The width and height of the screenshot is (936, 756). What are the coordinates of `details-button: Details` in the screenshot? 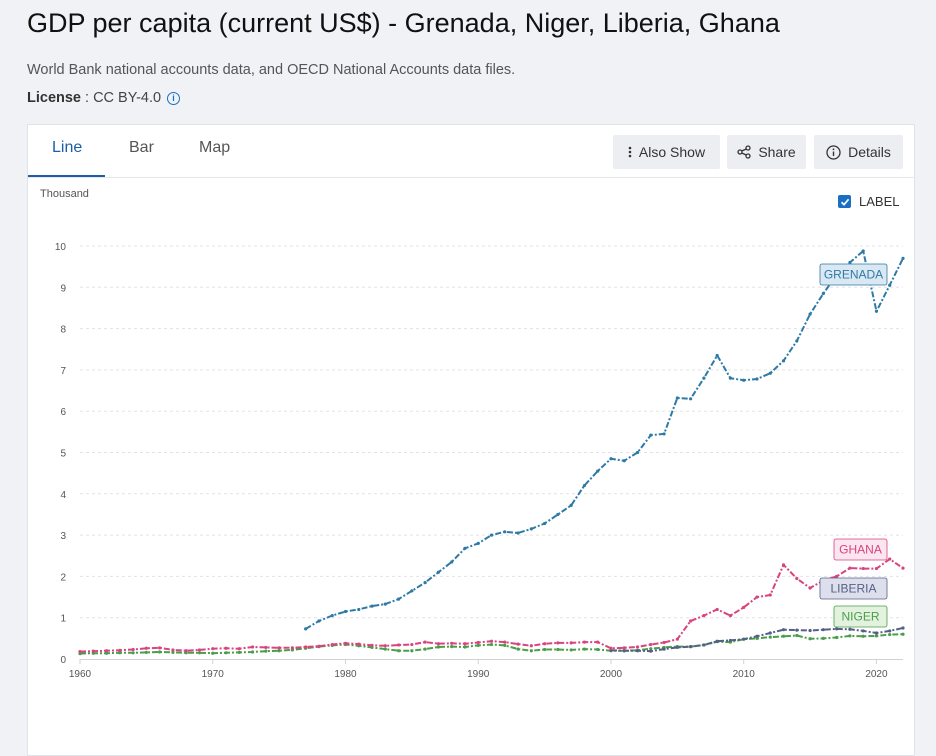 It's located at (858, 152).